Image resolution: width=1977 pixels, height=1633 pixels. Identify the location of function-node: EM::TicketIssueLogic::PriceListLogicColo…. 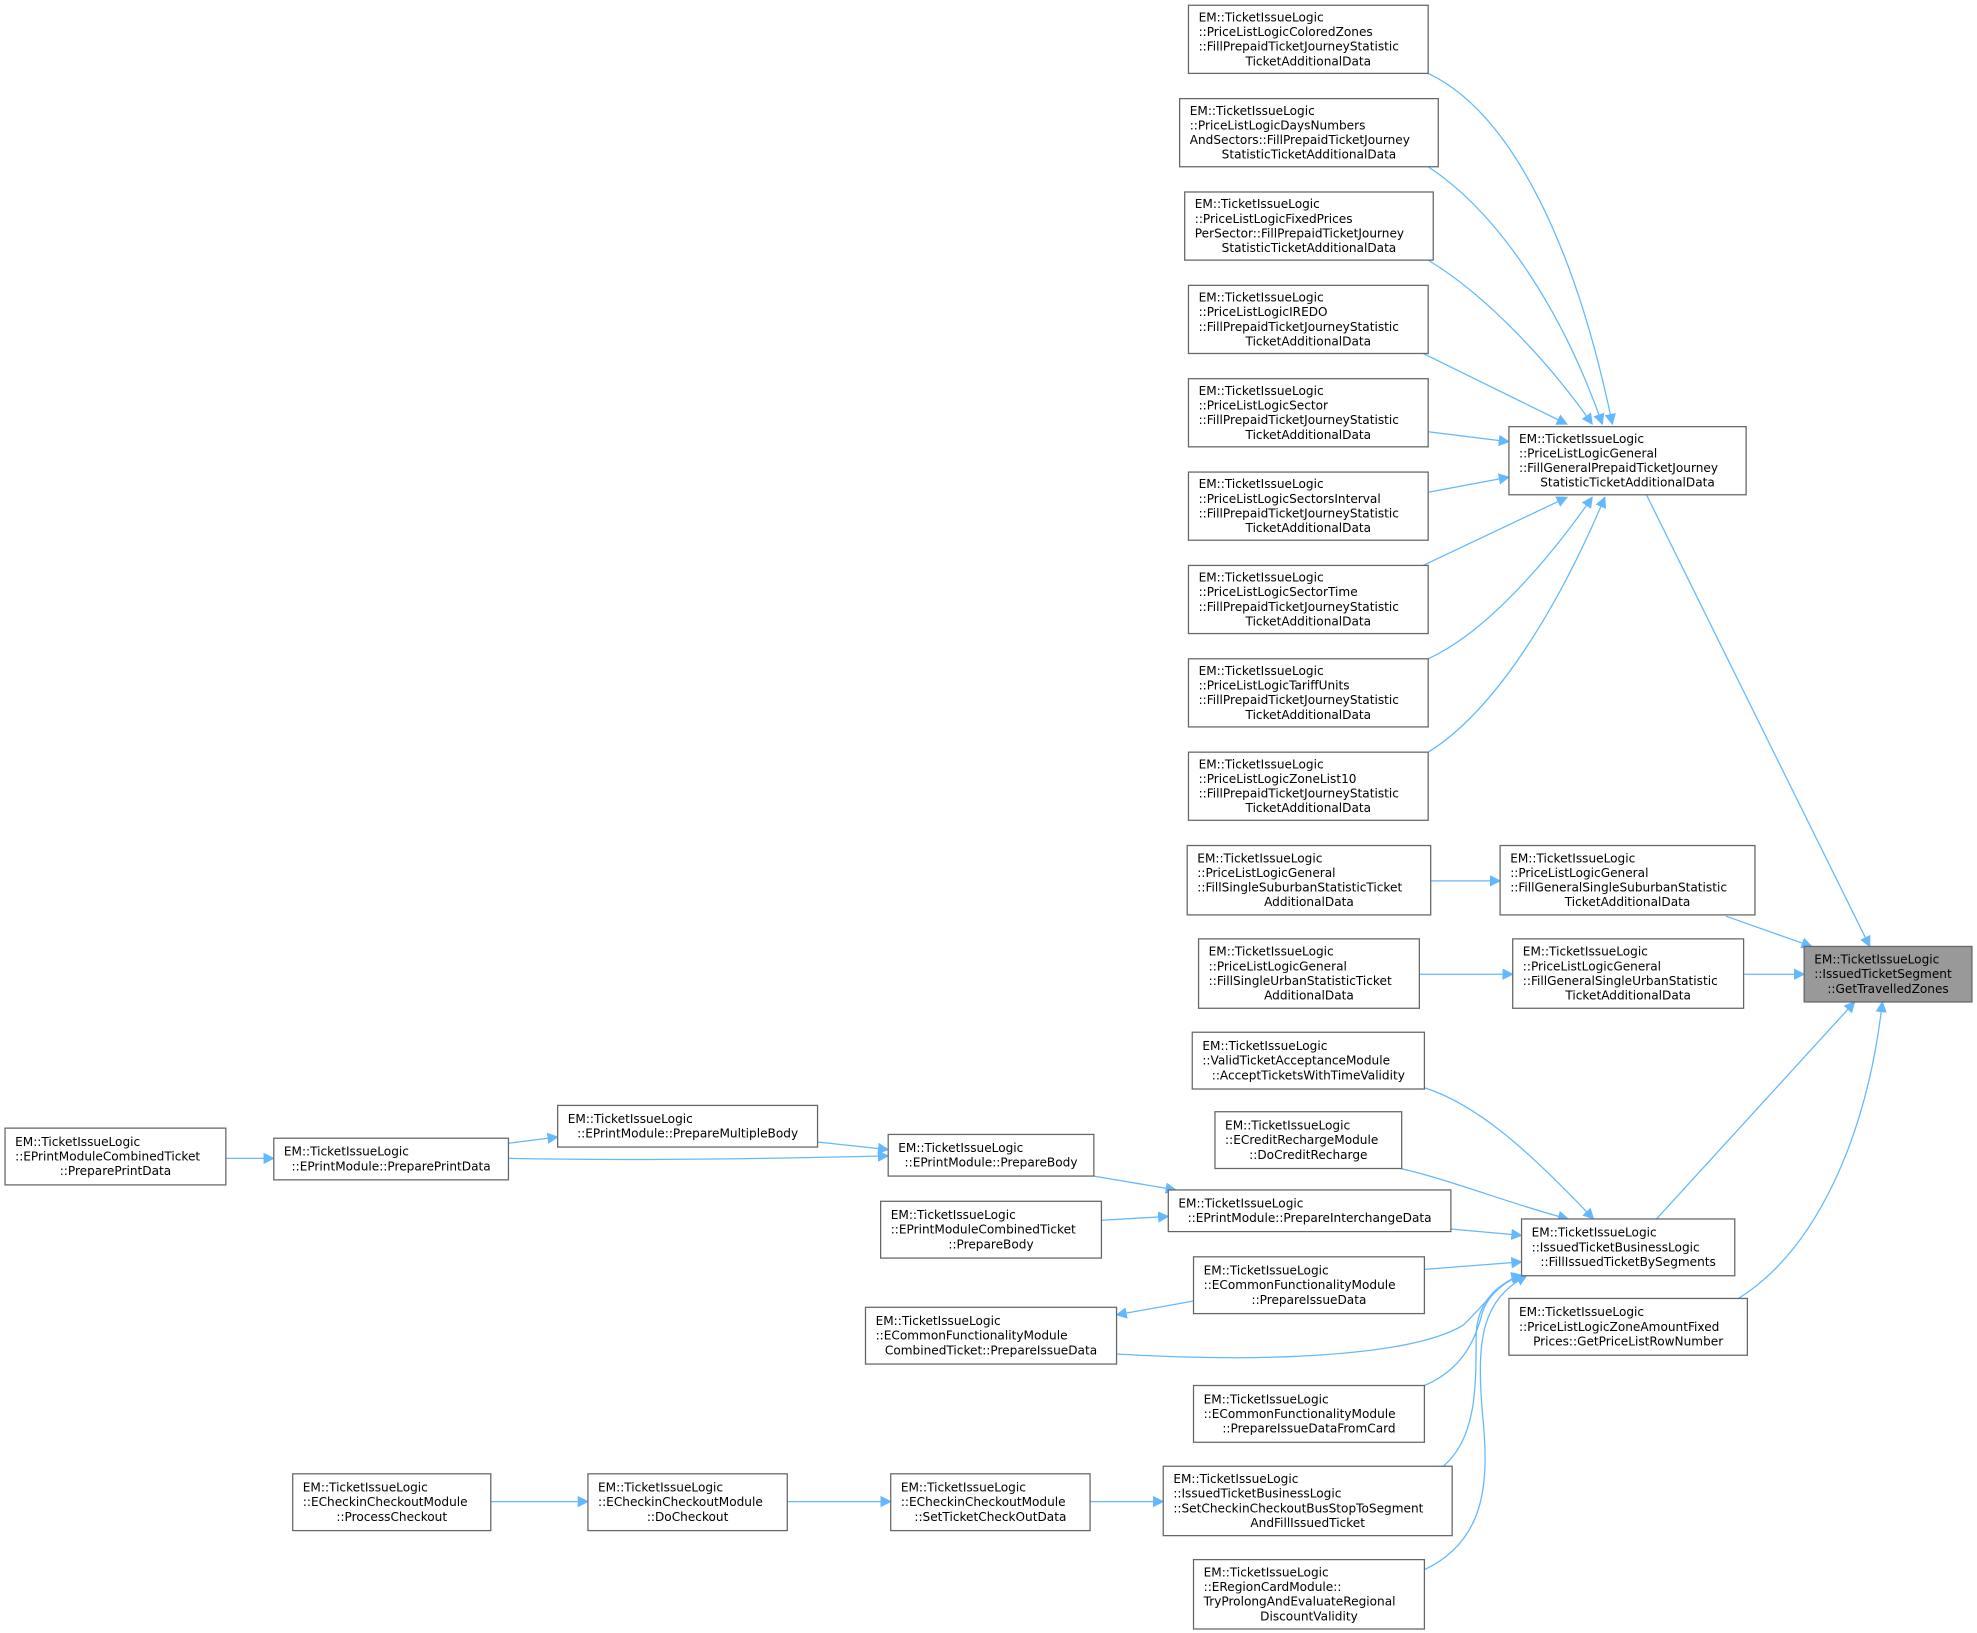
(1308, 39).